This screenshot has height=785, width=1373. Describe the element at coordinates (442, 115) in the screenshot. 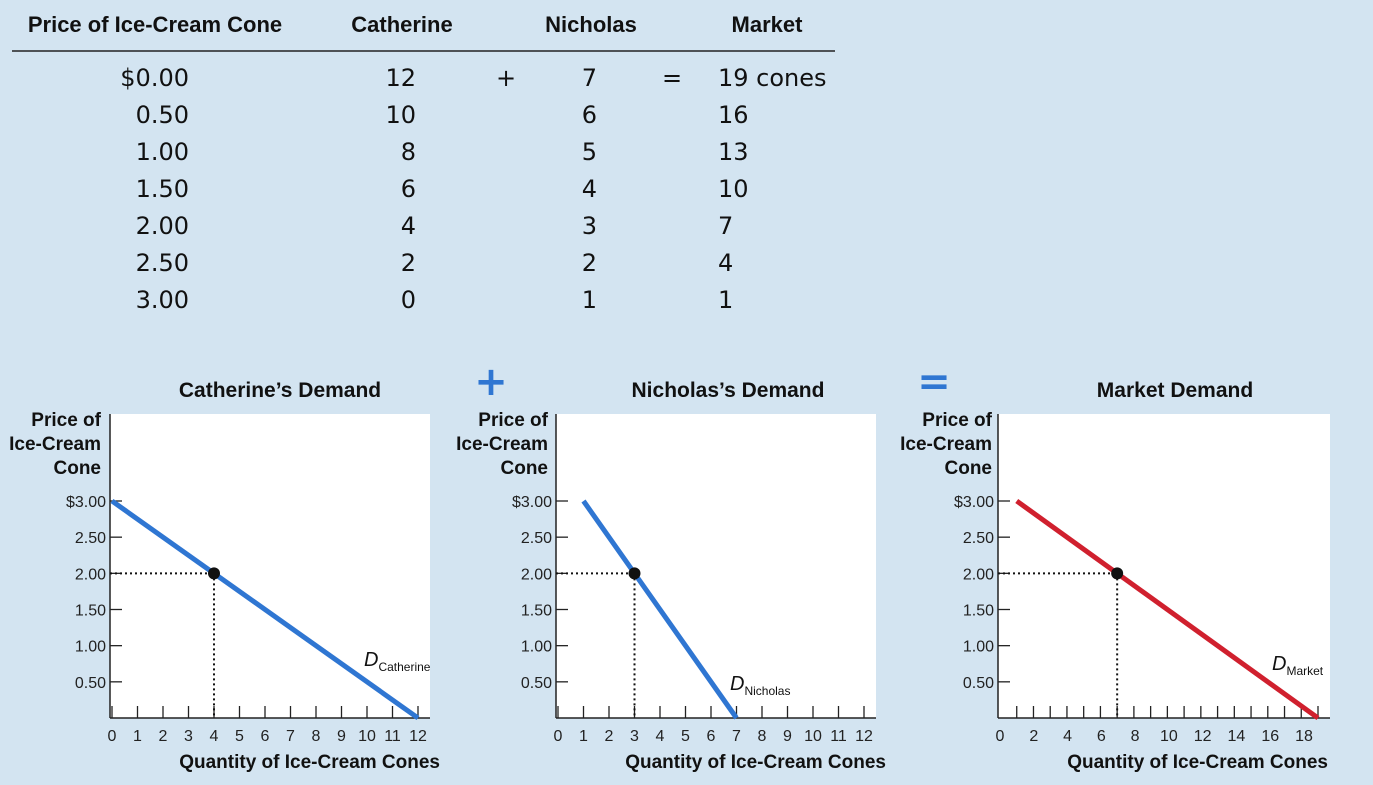

I see `table-row: 0.50 10 6 16` at that location.